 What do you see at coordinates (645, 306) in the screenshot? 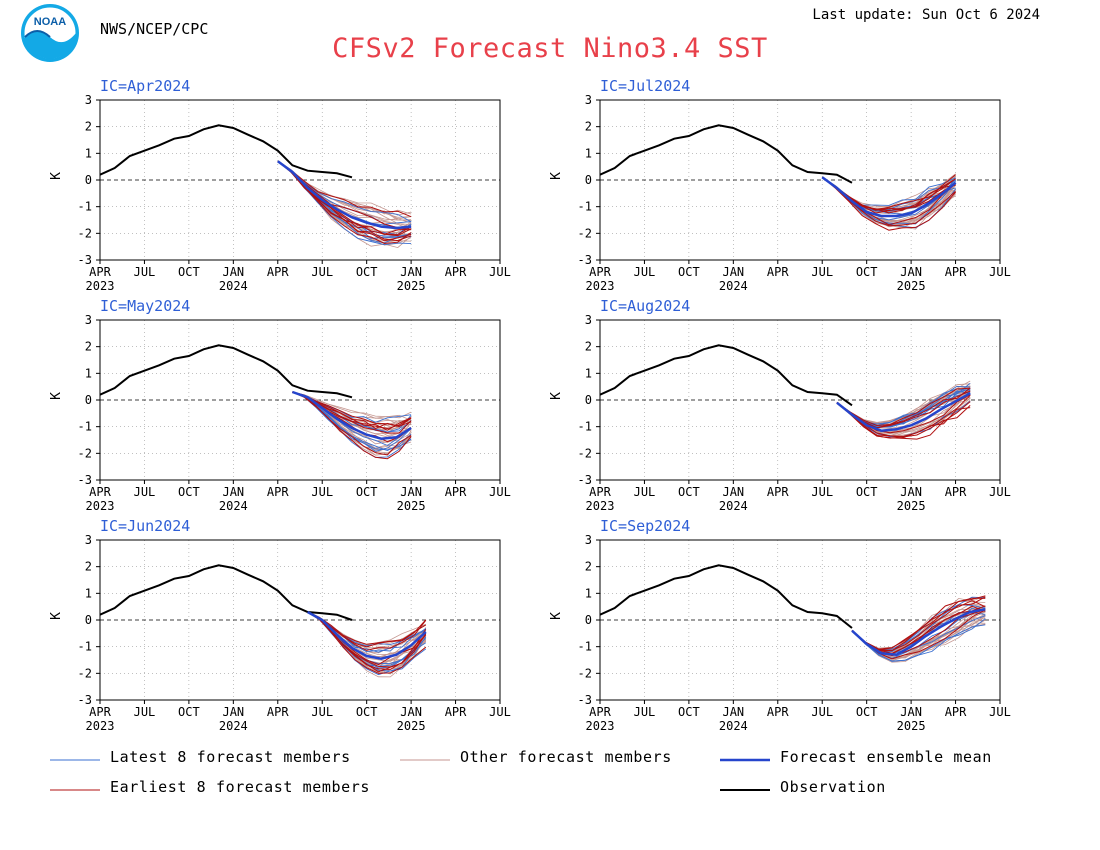
I see `panel-title: IC=Aug2024` at bounding box center [645, 306].